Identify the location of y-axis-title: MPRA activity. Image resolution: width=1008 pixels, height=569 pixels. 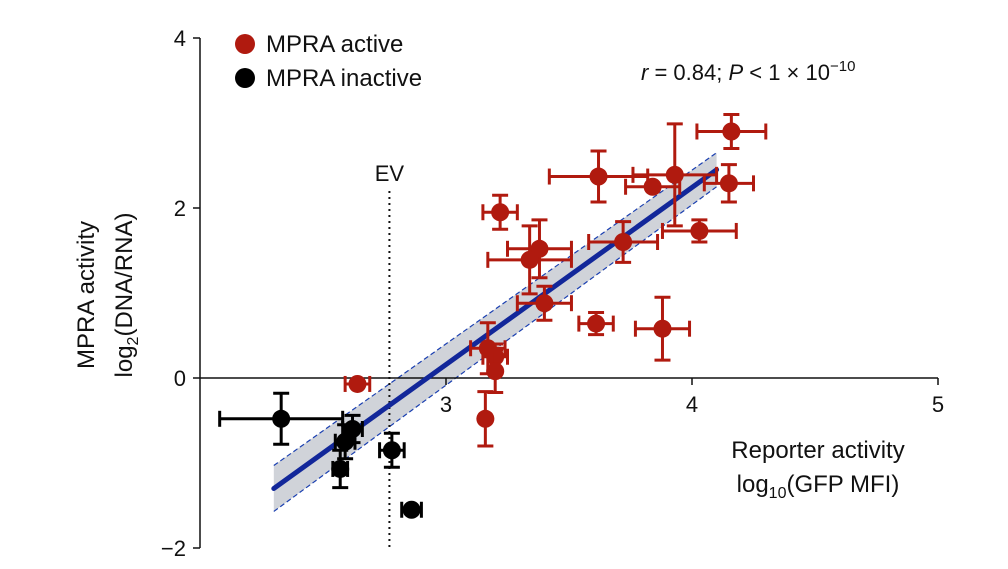
(86, 295).